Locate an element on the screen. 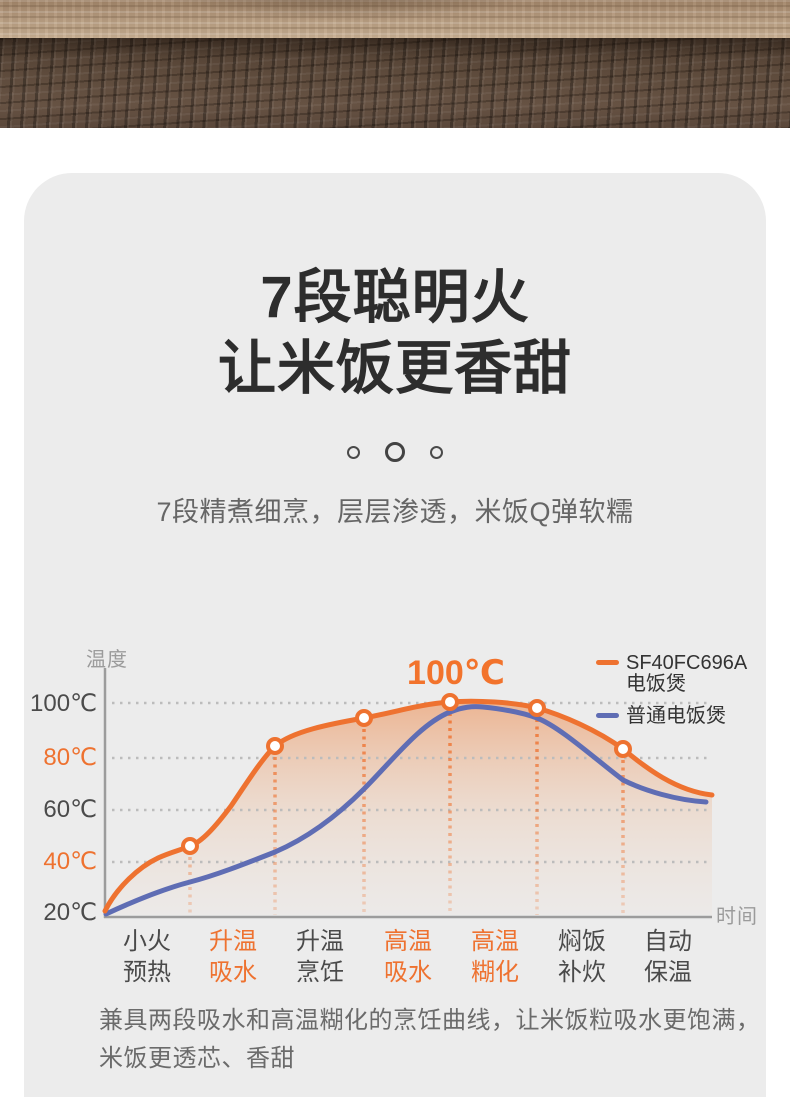  wood-table-edge is located at coordinates (395, 83).